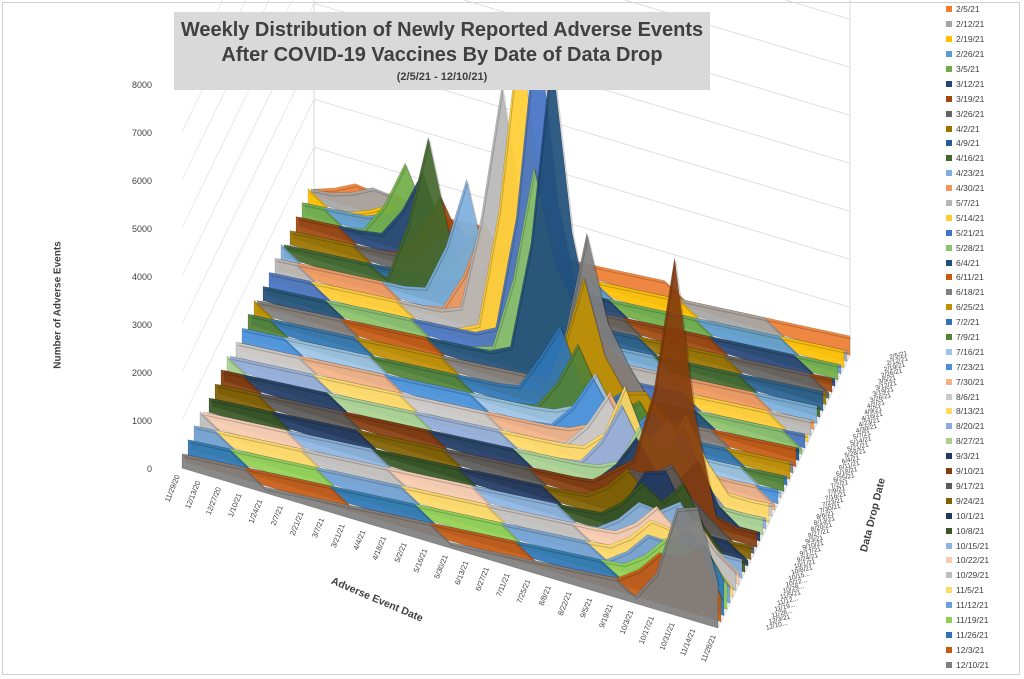 This screenshot has height=679, width=1024. Describe the element at coordinates (970, 158) in the screenshot. I see `legend-label: 4/16/21` at that location.